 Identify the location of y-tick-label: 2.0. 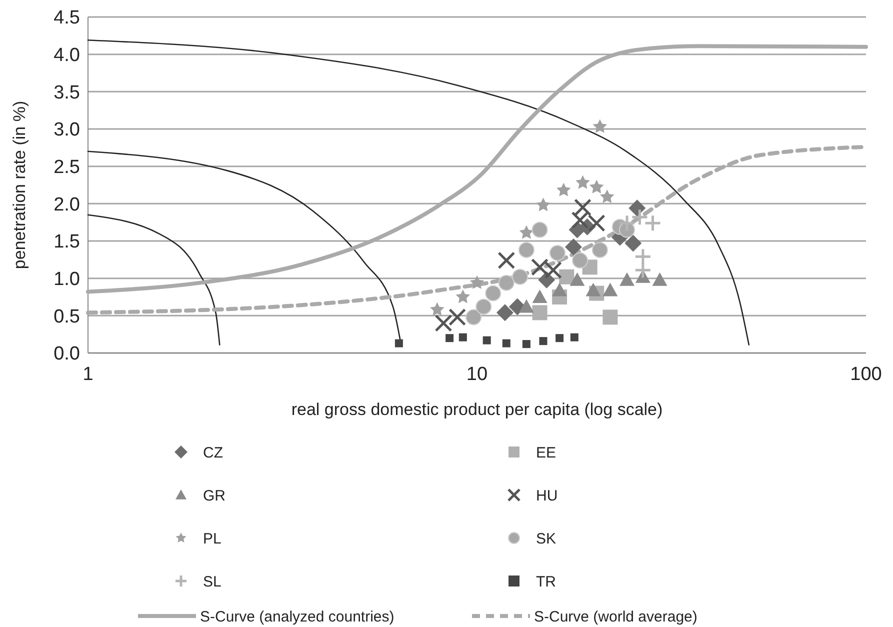
(67, 205).